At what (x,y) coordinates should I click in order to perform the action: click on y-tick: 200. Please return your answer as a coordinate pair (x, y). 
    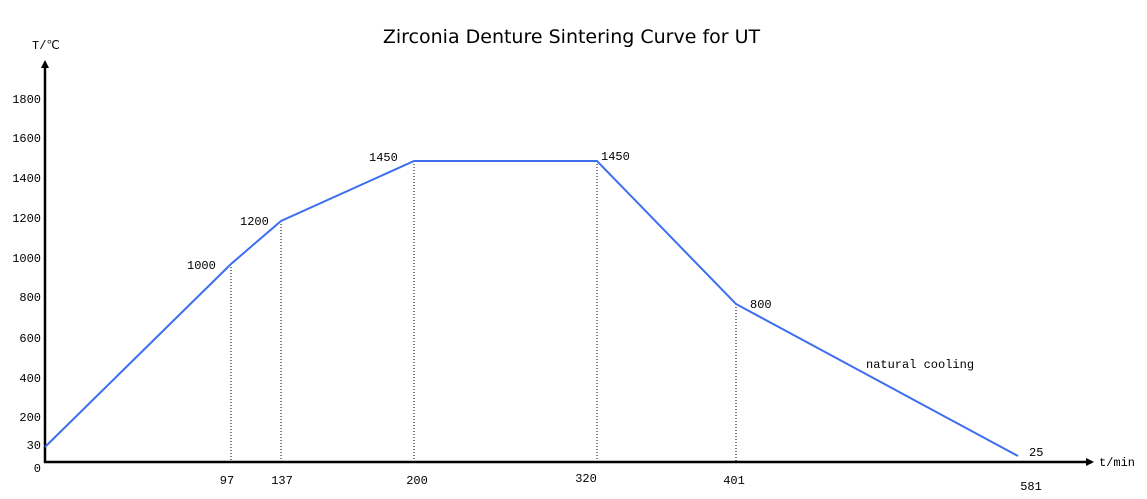
    Looking at the image, I should click on (30, 418).